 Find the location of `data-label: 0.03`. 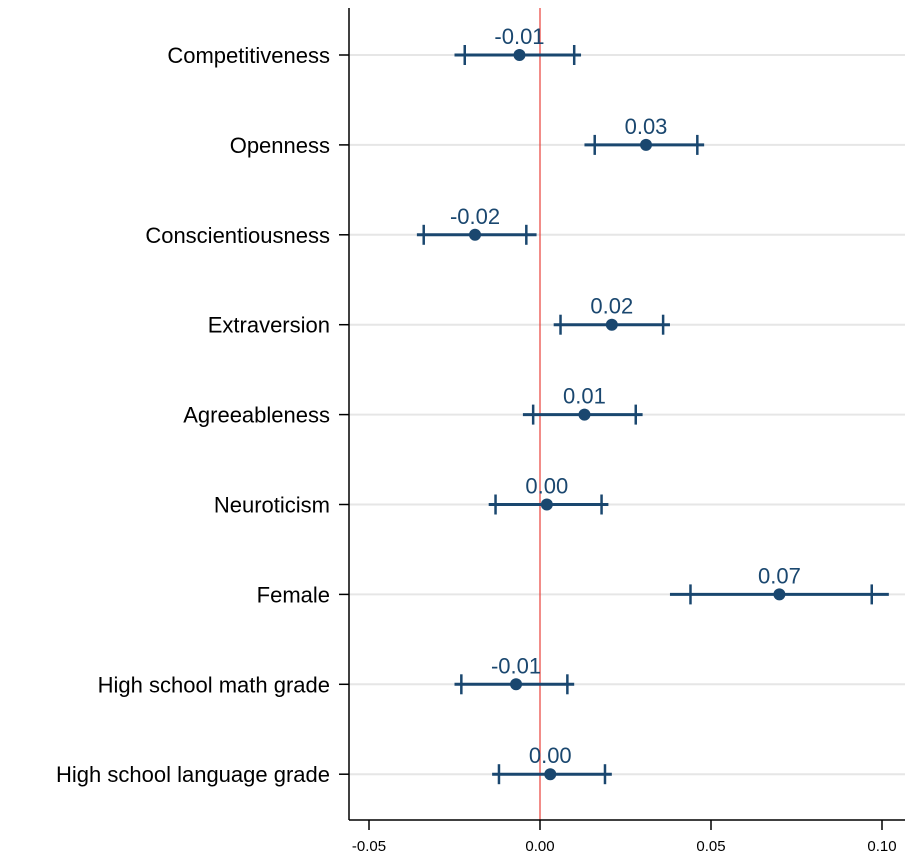

data-label: 0.03 is located at coordinates (646, 126).